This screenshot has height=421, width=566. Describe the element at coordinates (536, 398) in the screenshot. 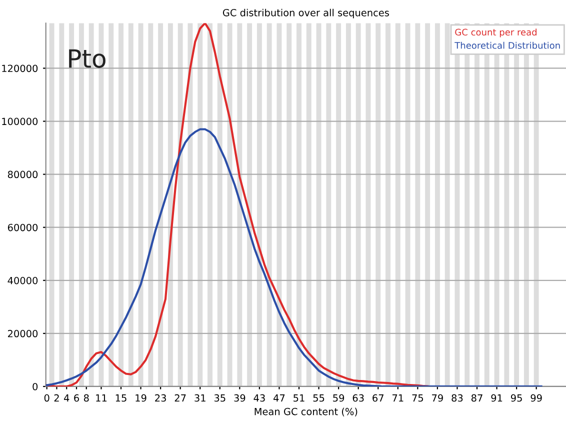

I see `x-tick-label: 99` at that location.